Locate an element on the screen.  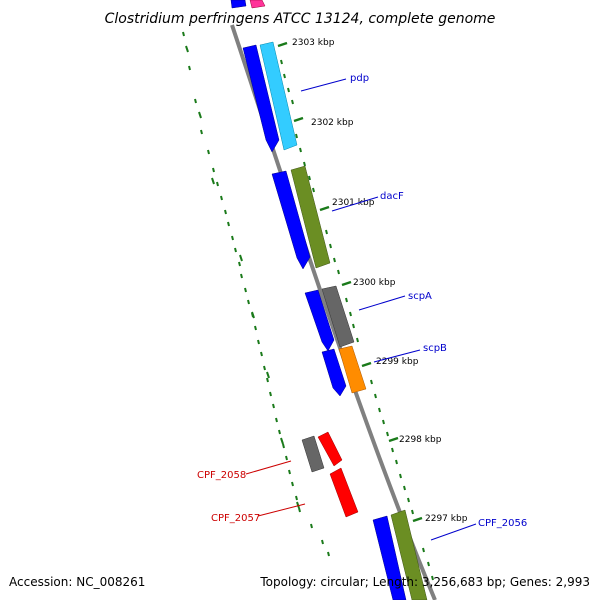
kbp-label-2302: 2302 kbp is located at coordinates (332, 123).